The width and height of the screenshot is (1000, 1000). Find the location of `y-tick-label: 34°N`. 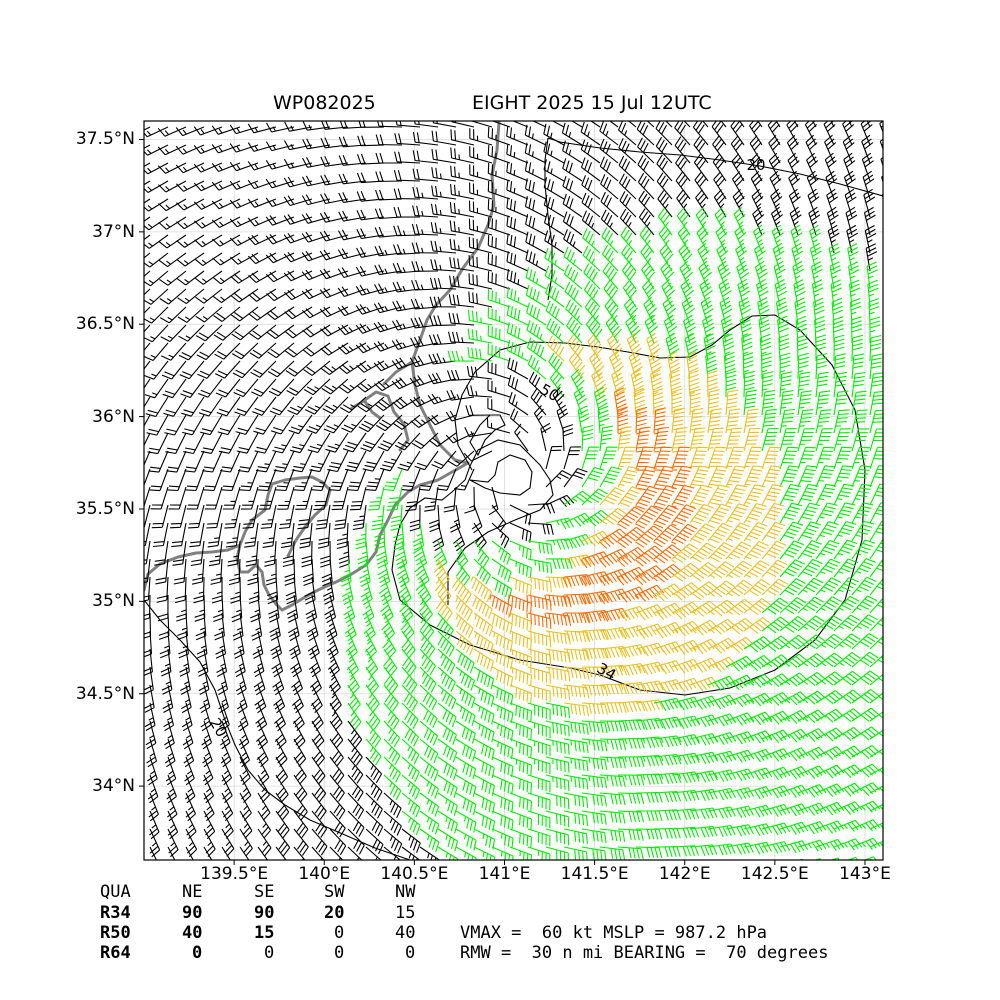

y-tick-label: 34°N is located at coordinates (113, 786).